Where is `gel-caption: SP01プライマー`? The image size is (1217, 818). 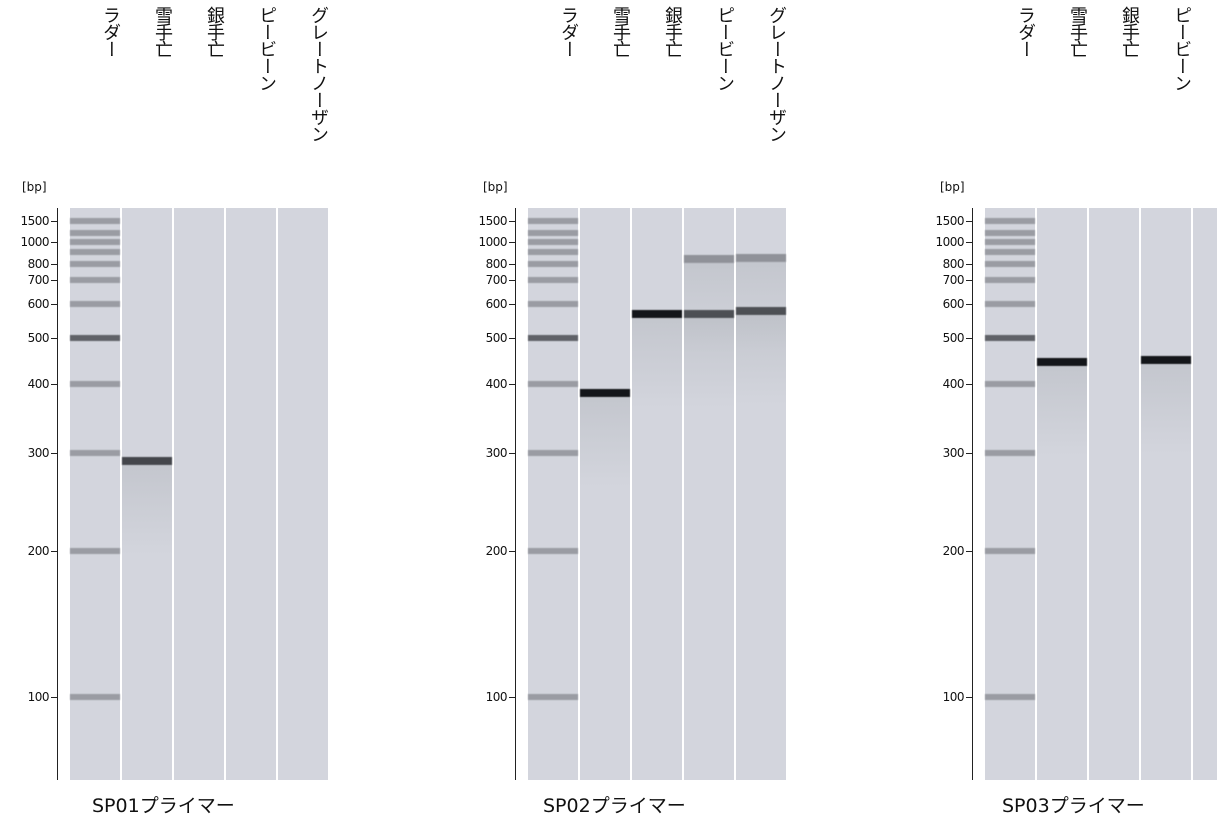
gel-caption: SP01プライマー is located at coordinates (163, 806).